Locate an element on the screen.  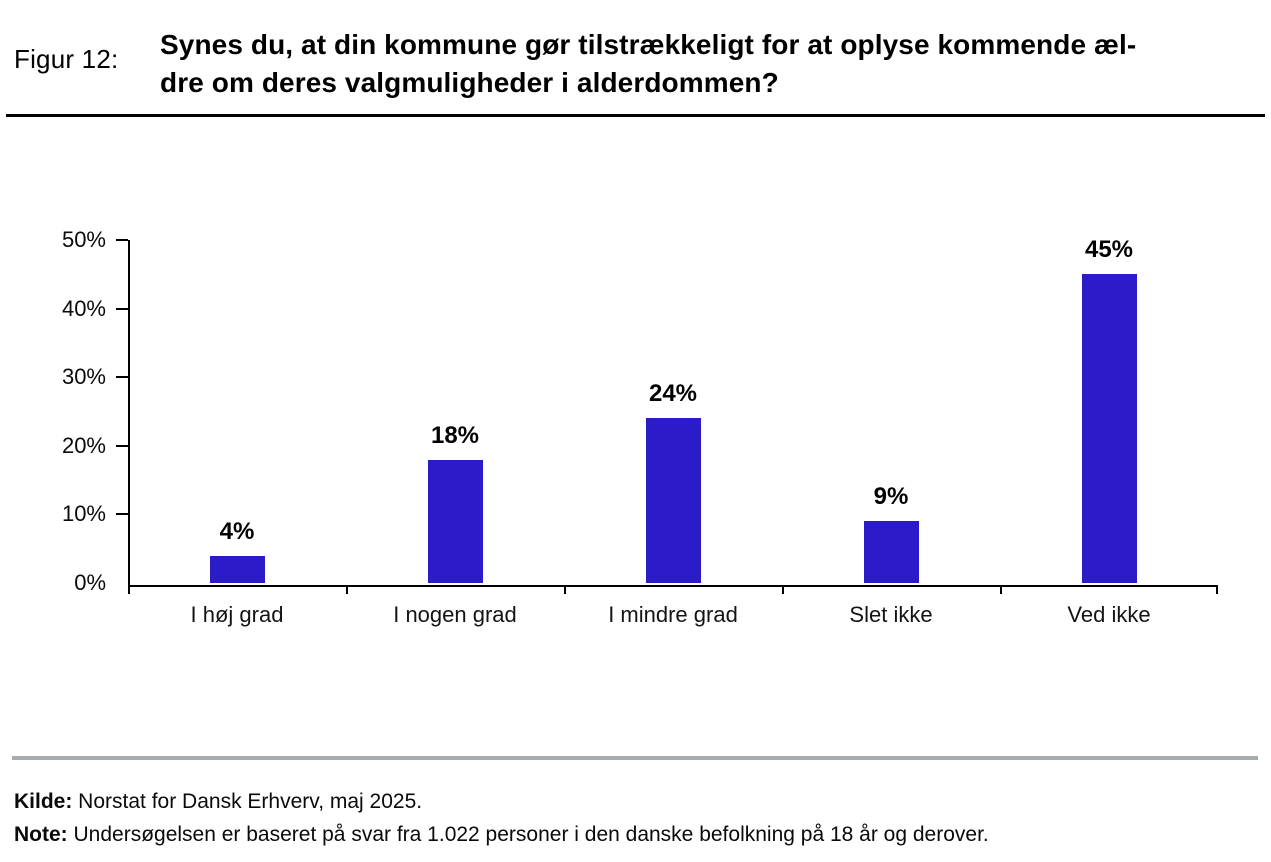
x-axis-line is located at coordinates (673, 586).